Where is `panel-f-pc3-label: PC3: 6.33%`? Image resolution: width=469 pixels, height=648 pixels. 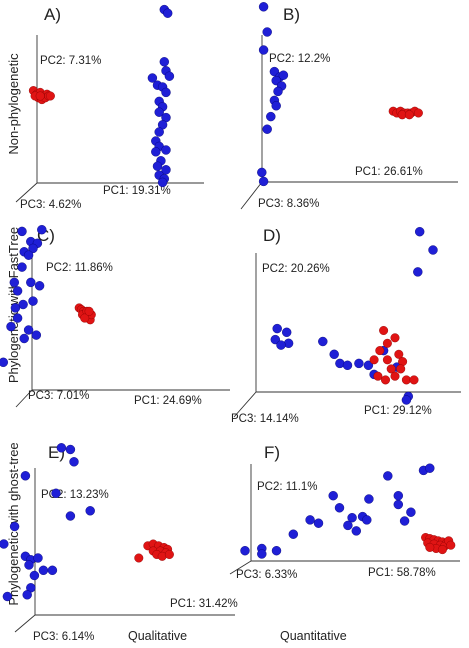 panel-f-pc3-label: PC3: 6.33% is located at coordinates (266, 575).